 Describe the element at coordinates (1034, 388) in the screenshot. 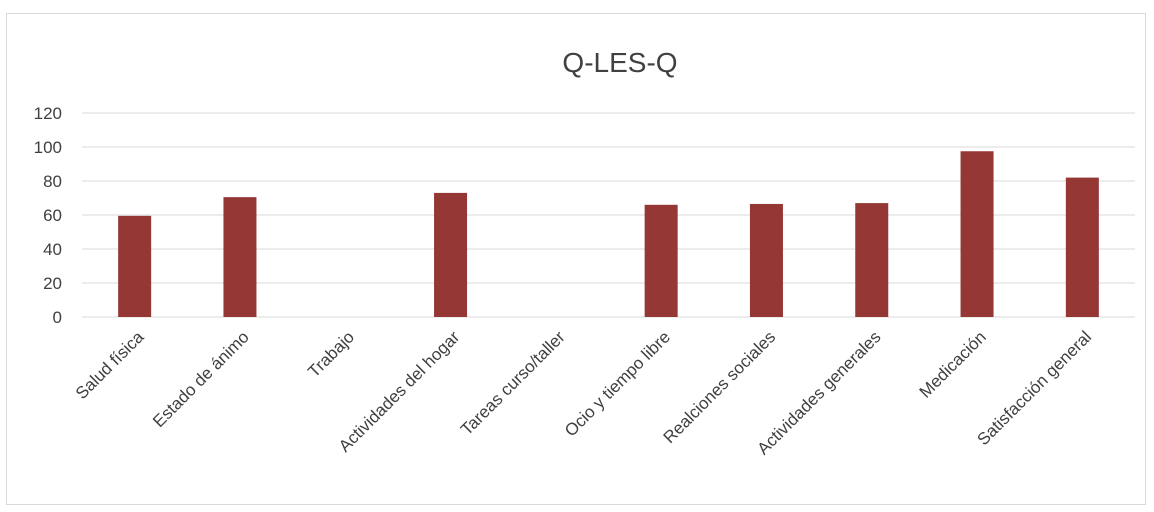

I see `x-category-label: Satisfacción general` at that location.